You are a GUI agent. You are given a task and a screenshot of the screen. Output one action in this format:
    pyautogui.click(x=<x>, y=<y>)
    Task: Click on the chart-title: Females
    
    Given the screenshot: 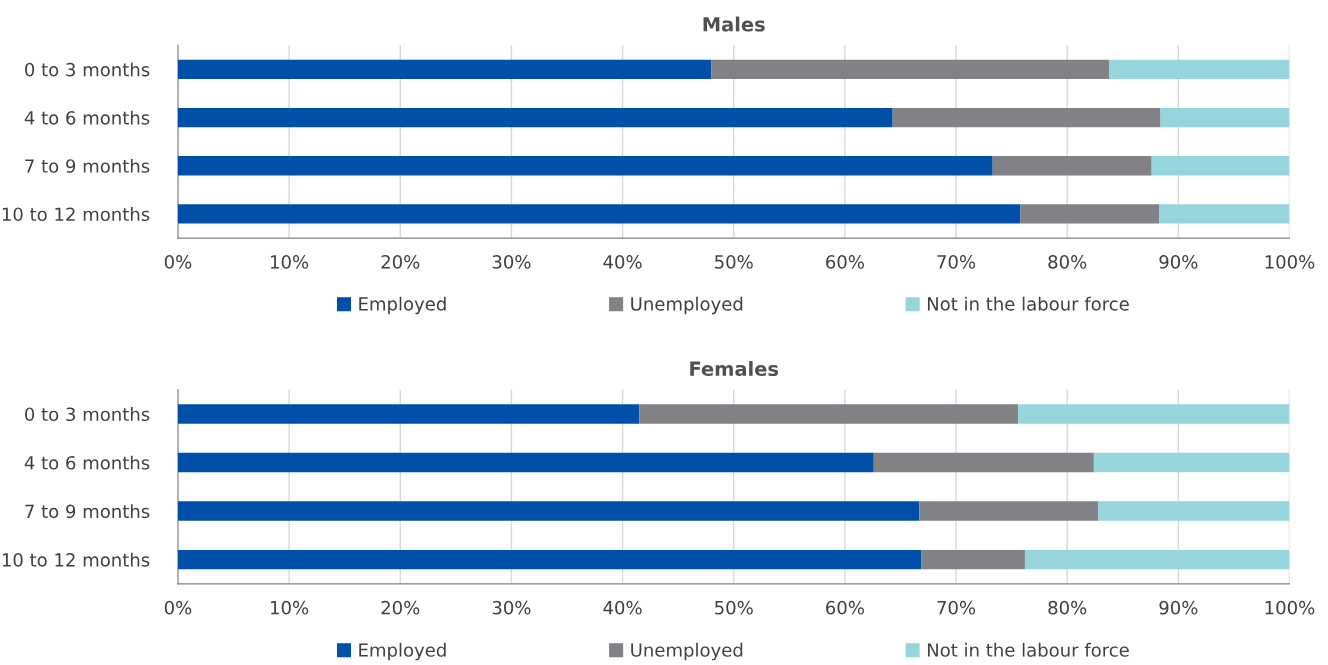 What is the action you would take?
    pyautogui.click(x=734, y=369)
    